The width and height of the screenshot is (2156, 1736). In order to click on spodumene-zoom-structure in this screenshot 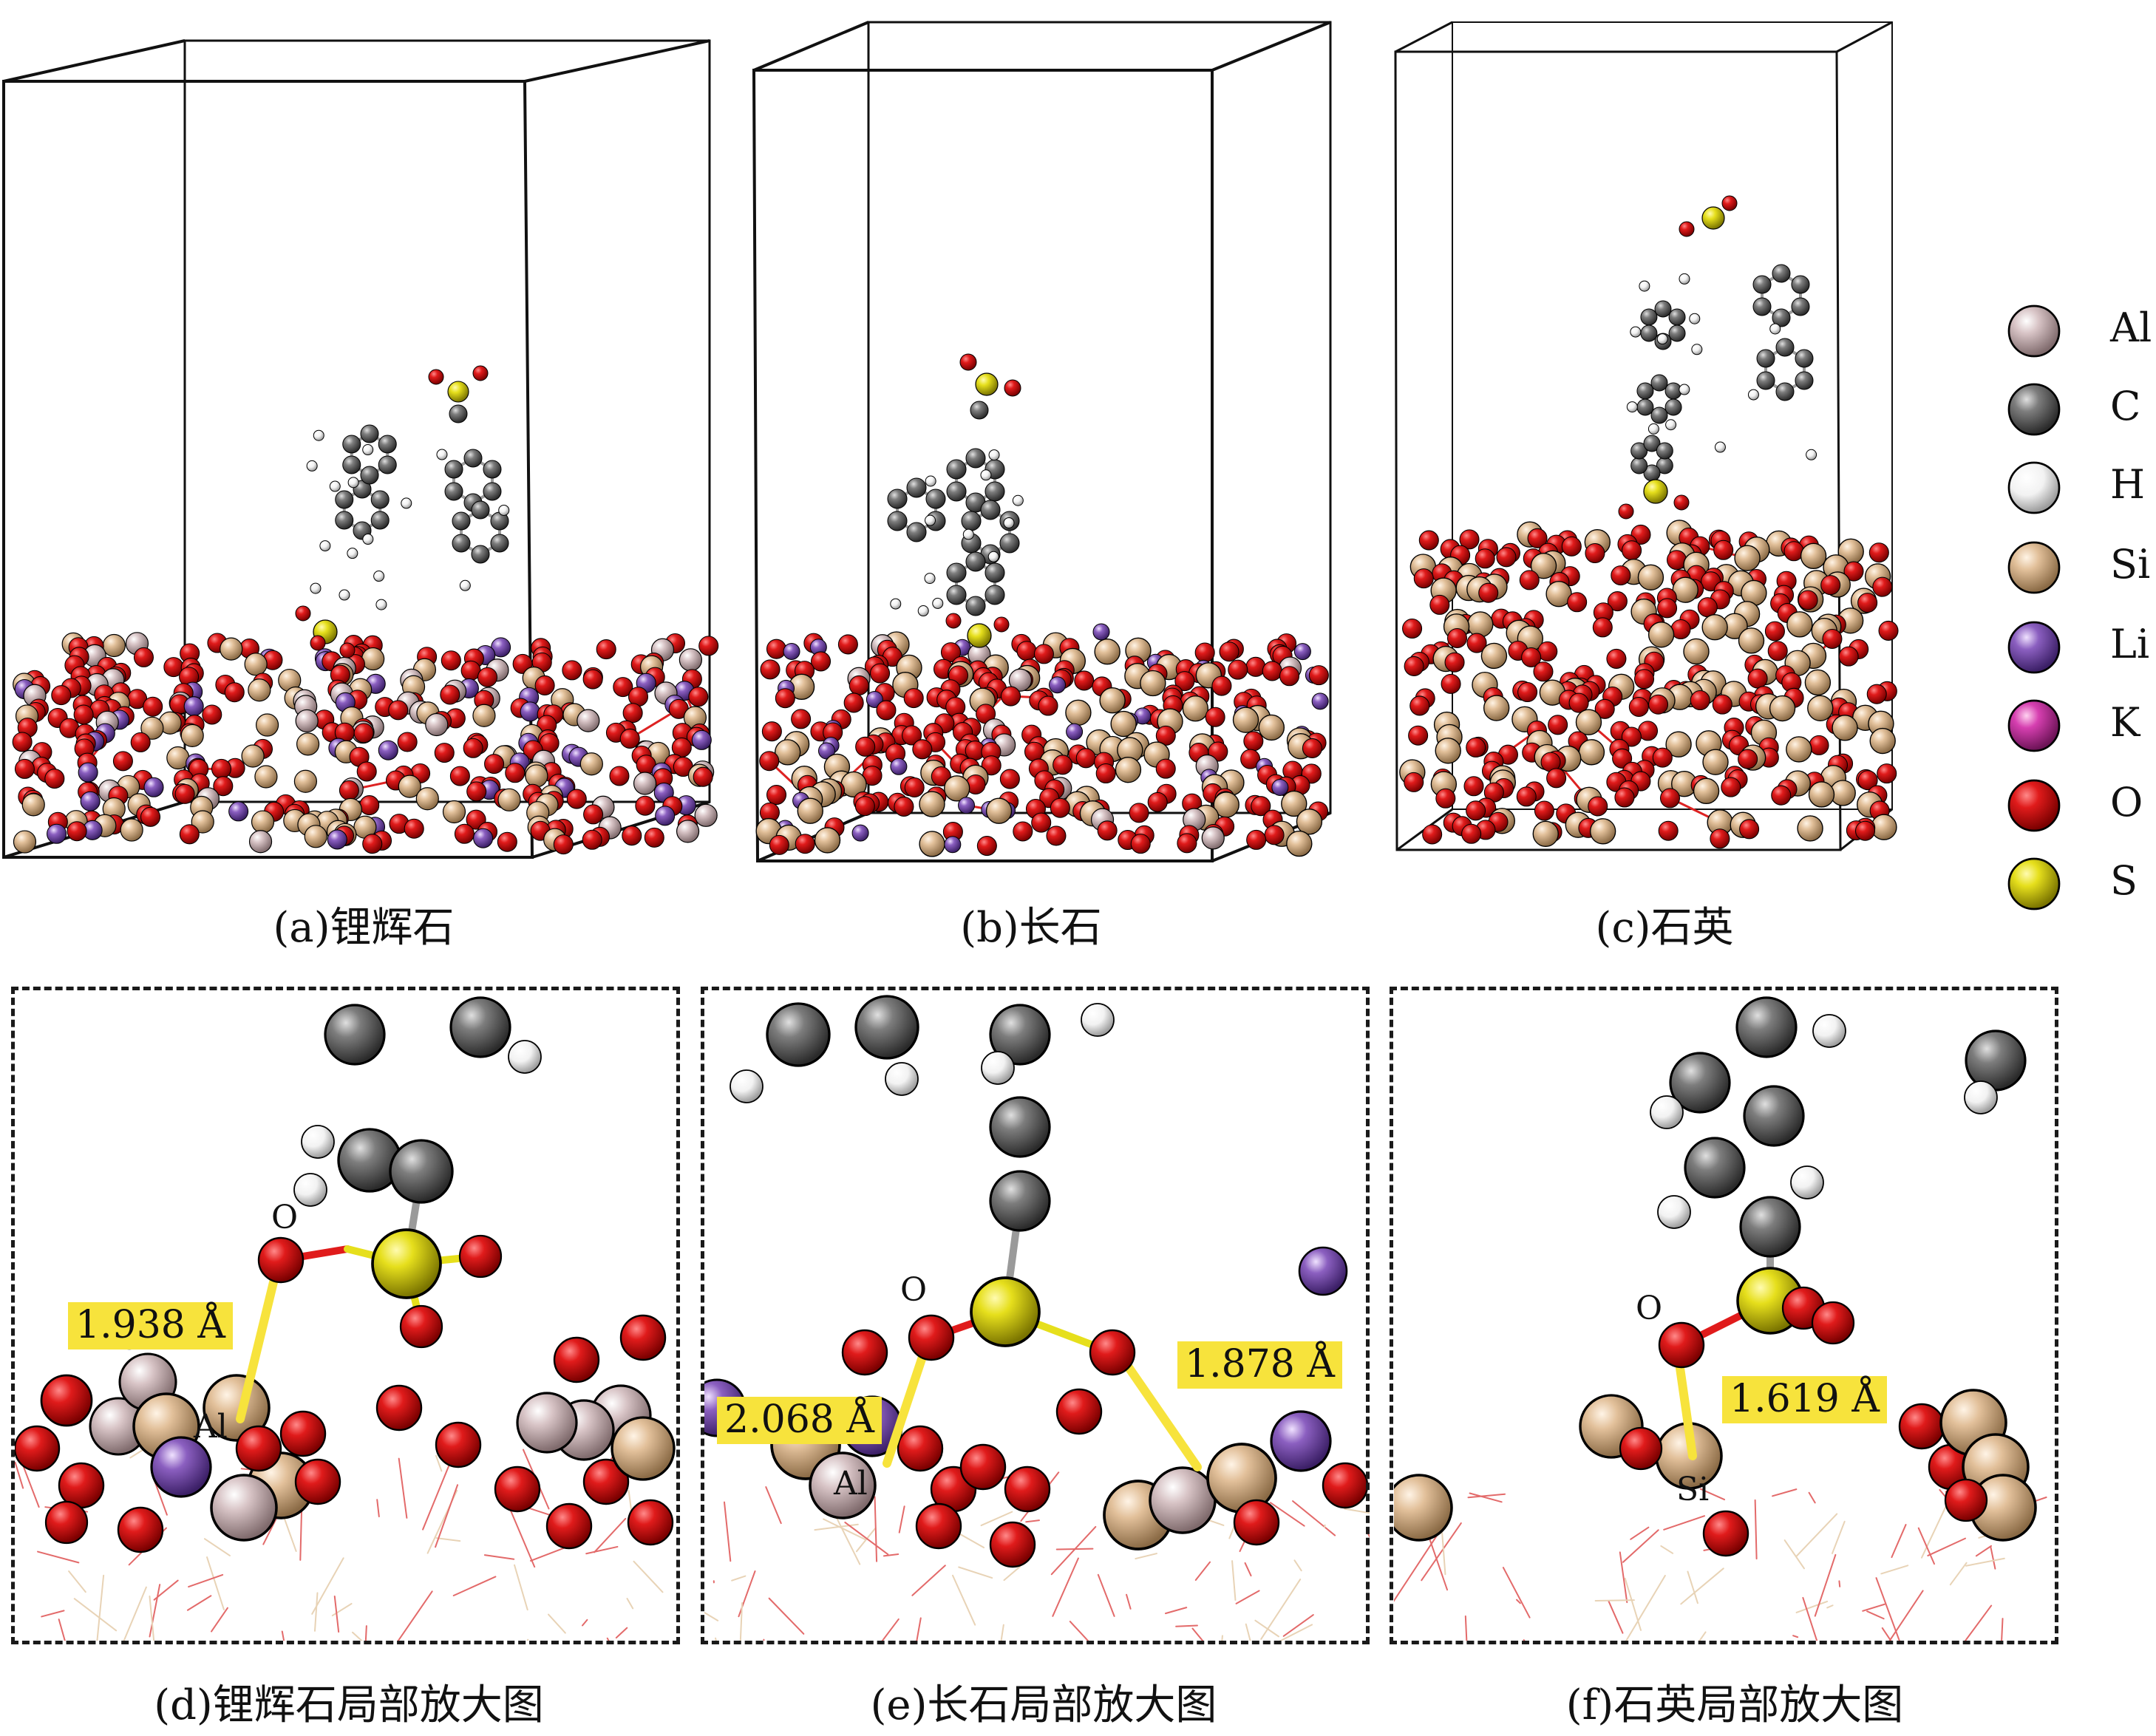, I will do `click(345, 1318)`.